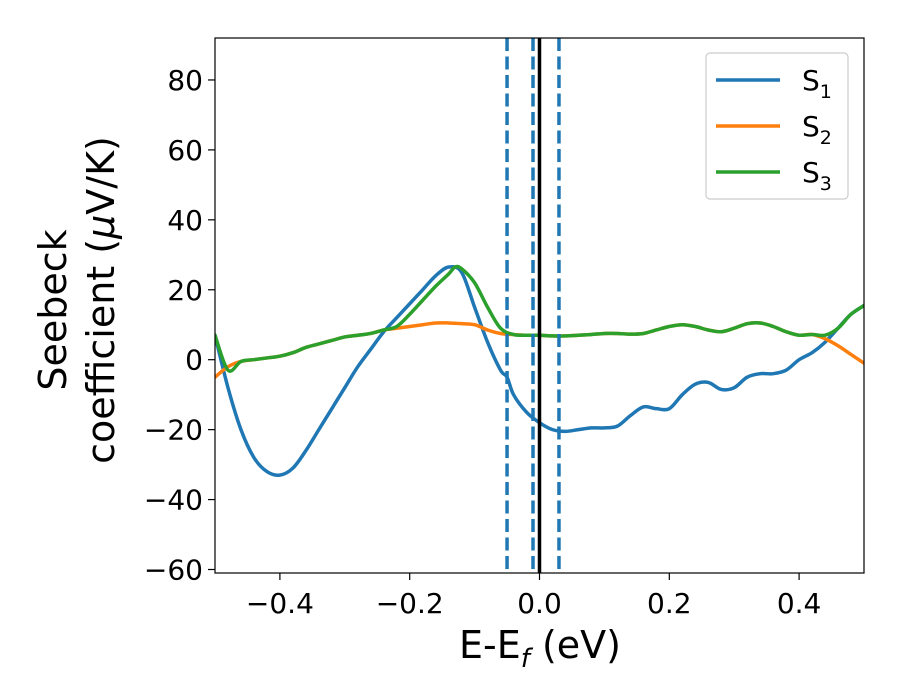  What do you see at coordinates (817, 129) in the screenshot?
I see `legend-label-2: S2` at bounding box center [817, 129].